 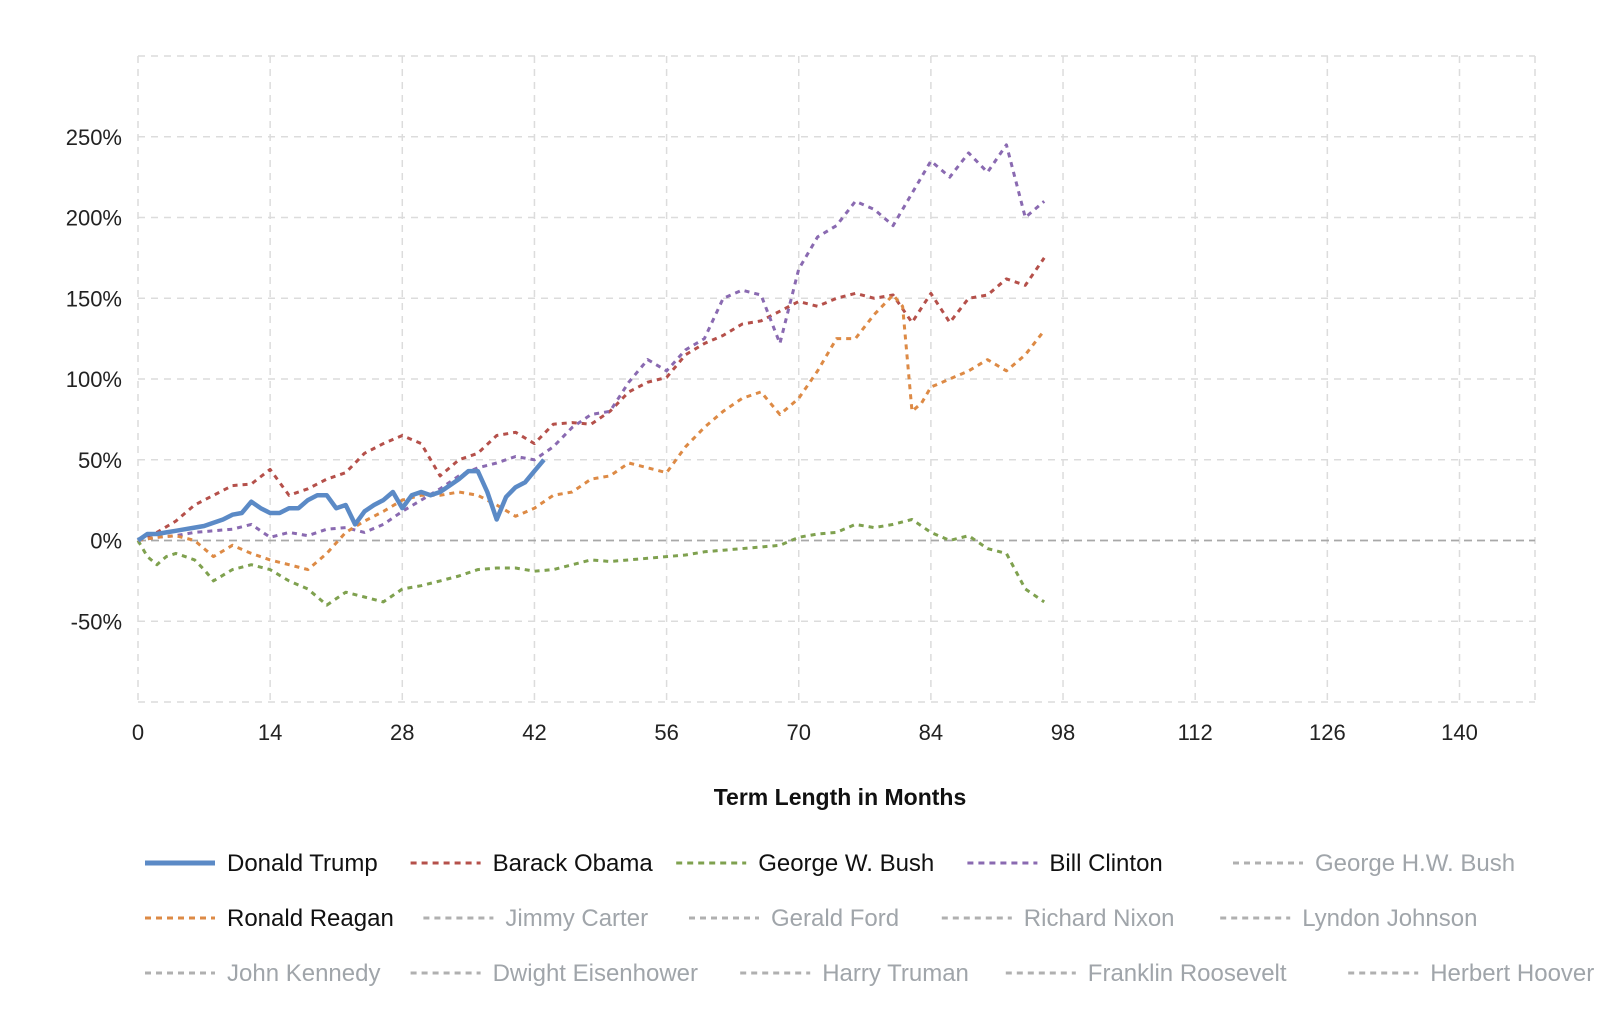 What do you see at coordinates (835, 918) in the screenshot?
I see `legend-label: Gerald Ford` at bounding box center [835, 918].